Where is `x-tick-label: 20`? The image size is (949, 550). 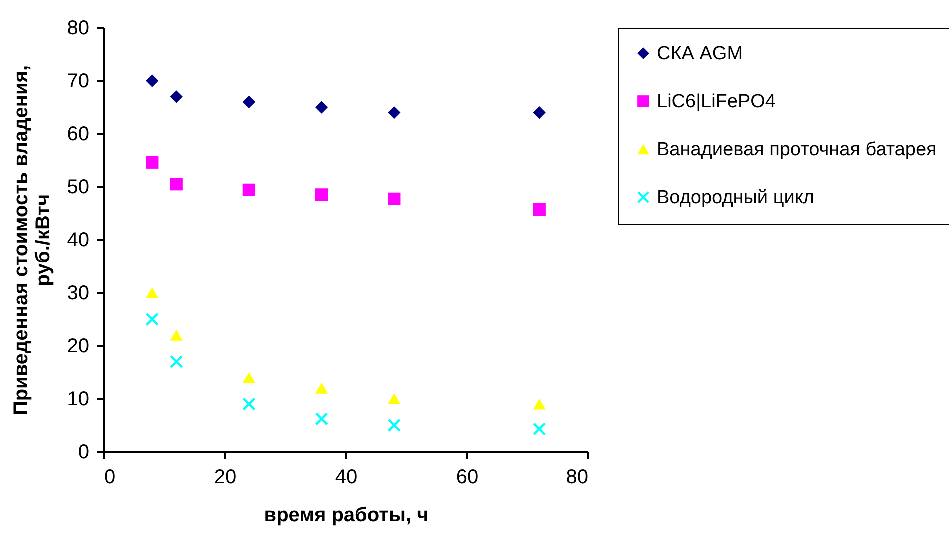 x-tick-label: 20 is located at coordinates (225, 477).